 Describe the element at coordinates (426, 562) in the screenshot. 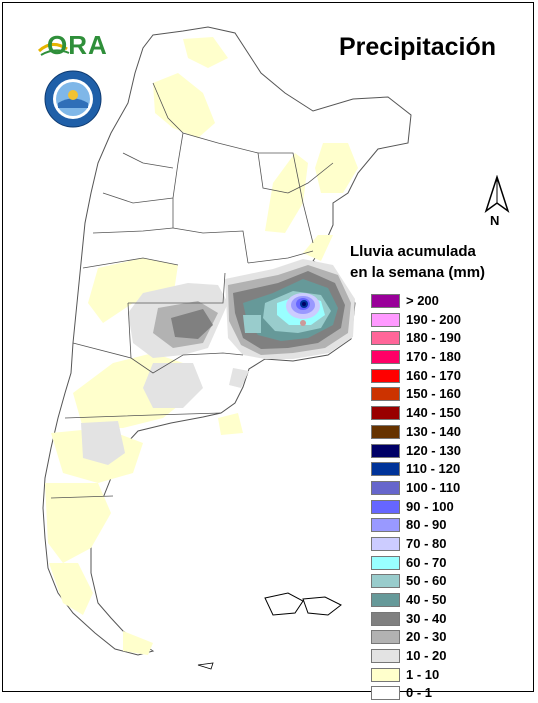

I see `legend-label: 60 - 70` at that location.